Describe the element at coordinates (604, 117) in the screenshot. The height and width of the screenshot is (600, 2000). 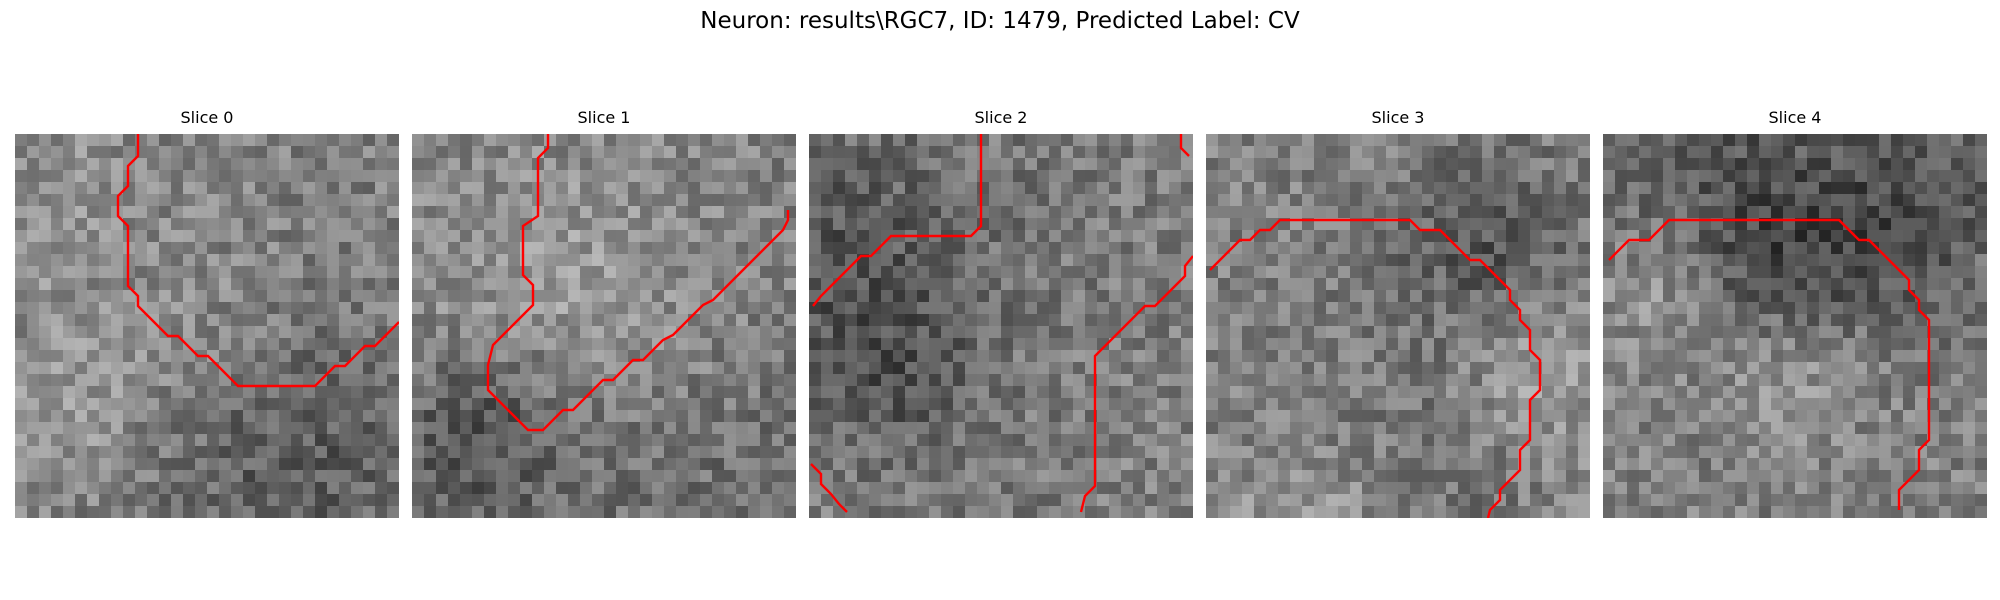
I see `slice-title: Slice 1` at that location.